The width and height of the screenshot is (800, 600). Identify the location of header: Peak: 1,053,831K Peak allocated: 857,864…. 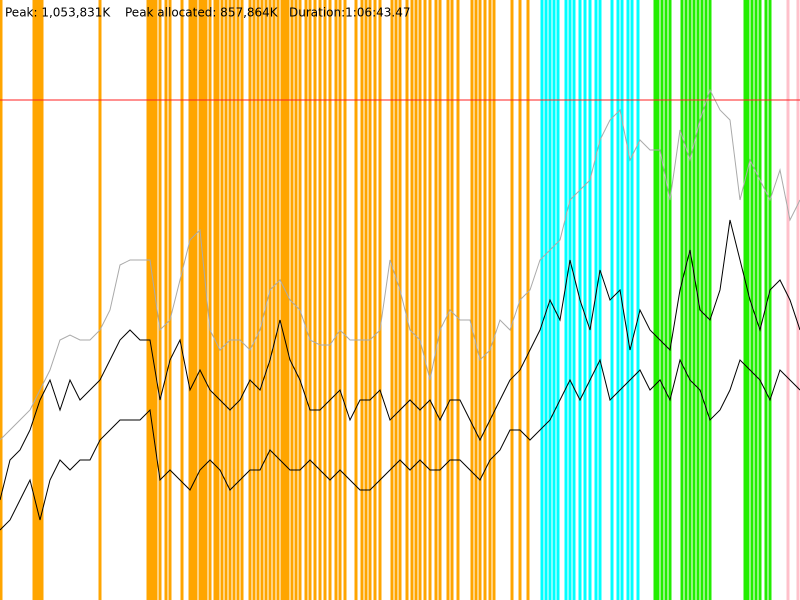
(208, 13).